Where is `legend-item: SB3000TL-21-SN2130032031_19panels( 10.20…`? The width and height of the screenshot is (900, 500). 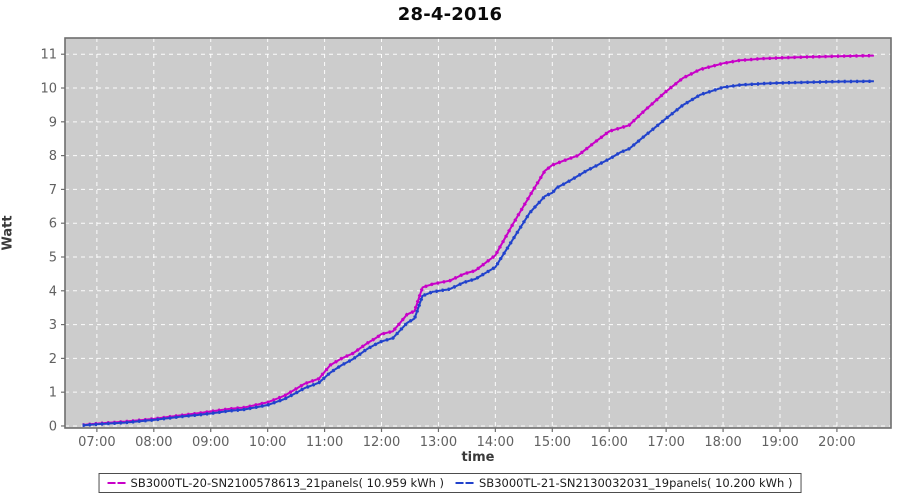
legend-item: SB3000TL-21-SN2130032031_19panels( 10.20… is located at coordinates (624, 483).